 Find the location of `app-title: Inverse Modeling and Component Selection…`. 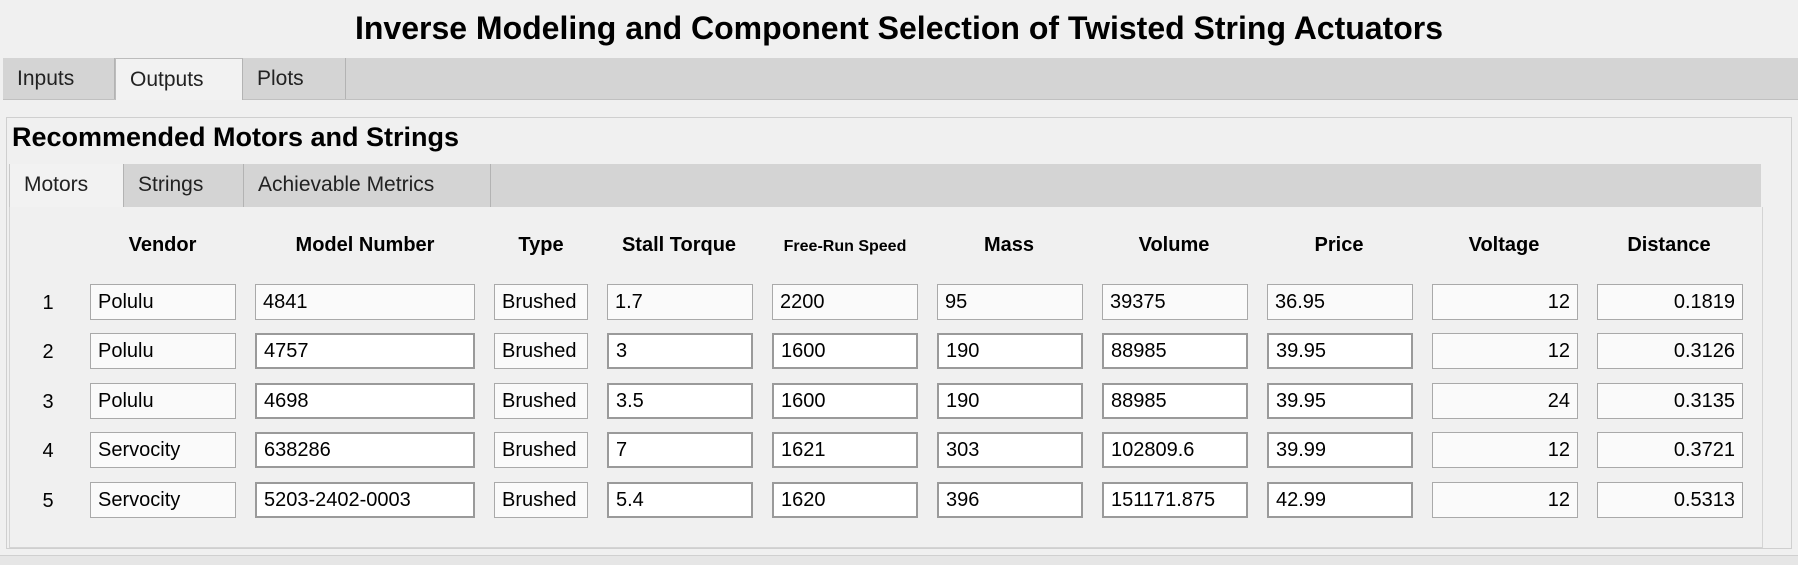

app-title: Inverse Modeling and Component Selection… is located at coordinates (899, 28).